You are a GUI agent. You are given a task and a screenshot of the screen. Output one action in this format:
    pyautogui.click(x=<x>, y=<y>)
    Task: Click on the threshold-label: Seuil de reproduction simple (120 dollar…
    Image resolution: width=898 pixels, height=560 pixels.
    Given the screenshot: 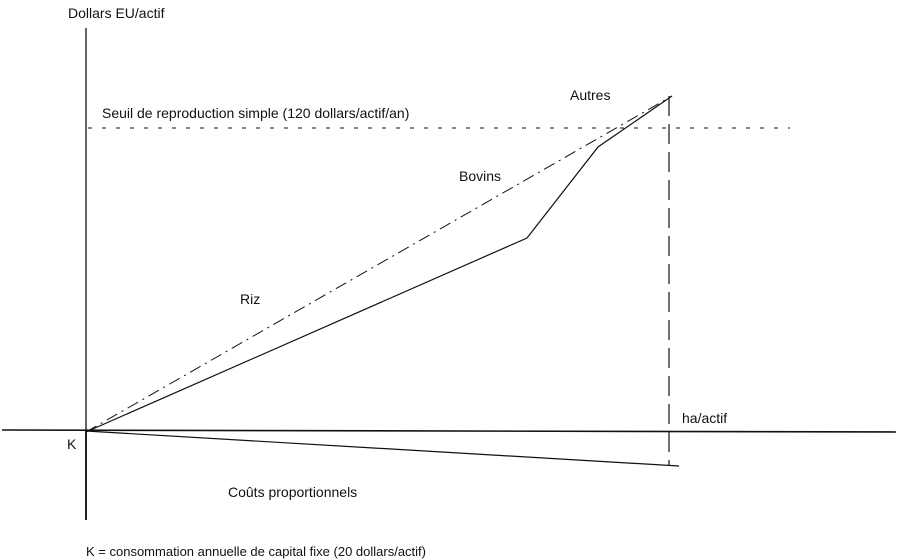 What is the action you would take?
    pyautogui.click(x=255, y=113)
    